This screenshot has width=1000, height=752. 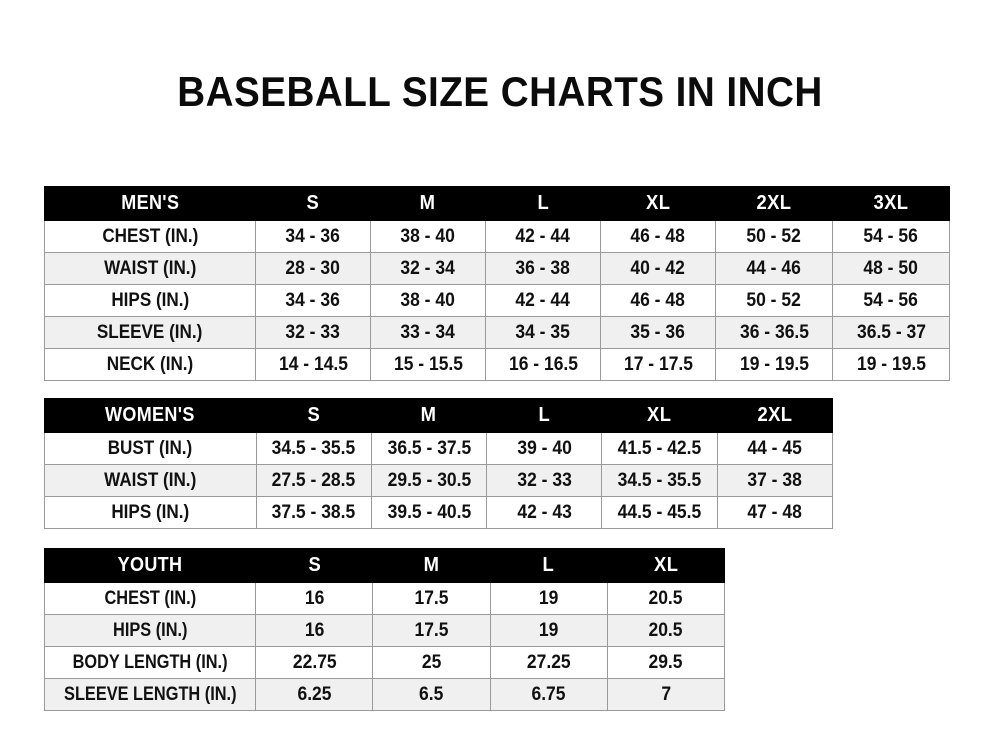 What do you see at coordinates (548, 630) in the screenshot?
I see `measurement-cell: 19` at bounding box center [548, 630].